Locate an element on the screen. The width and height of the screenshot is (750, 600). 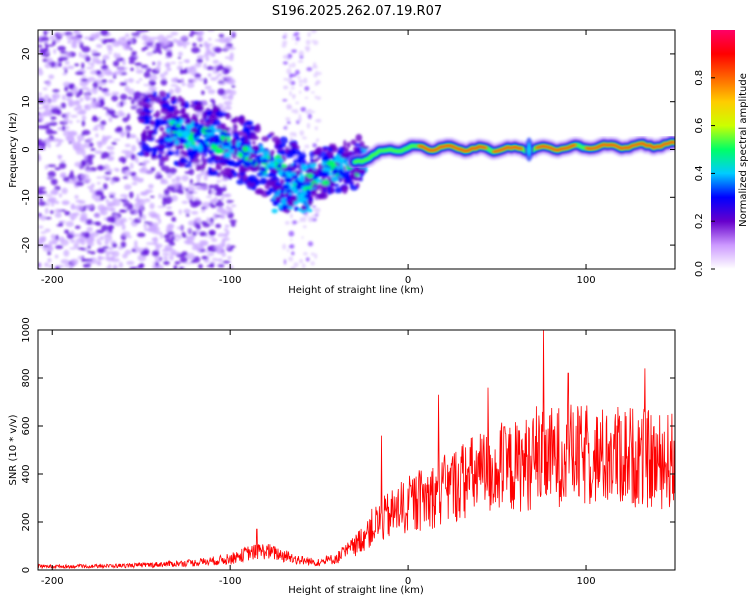
snr-y-tick-label: 400 is located at coordinates (26, 473).